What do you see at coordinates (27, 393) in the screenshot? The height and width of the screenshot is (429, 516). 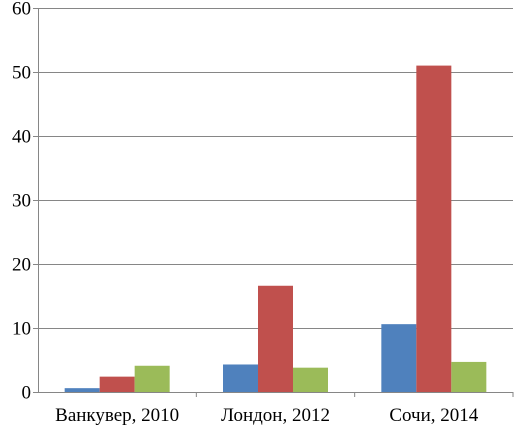 I see `y-tick-label: 0` at bounding box center [27, 393].